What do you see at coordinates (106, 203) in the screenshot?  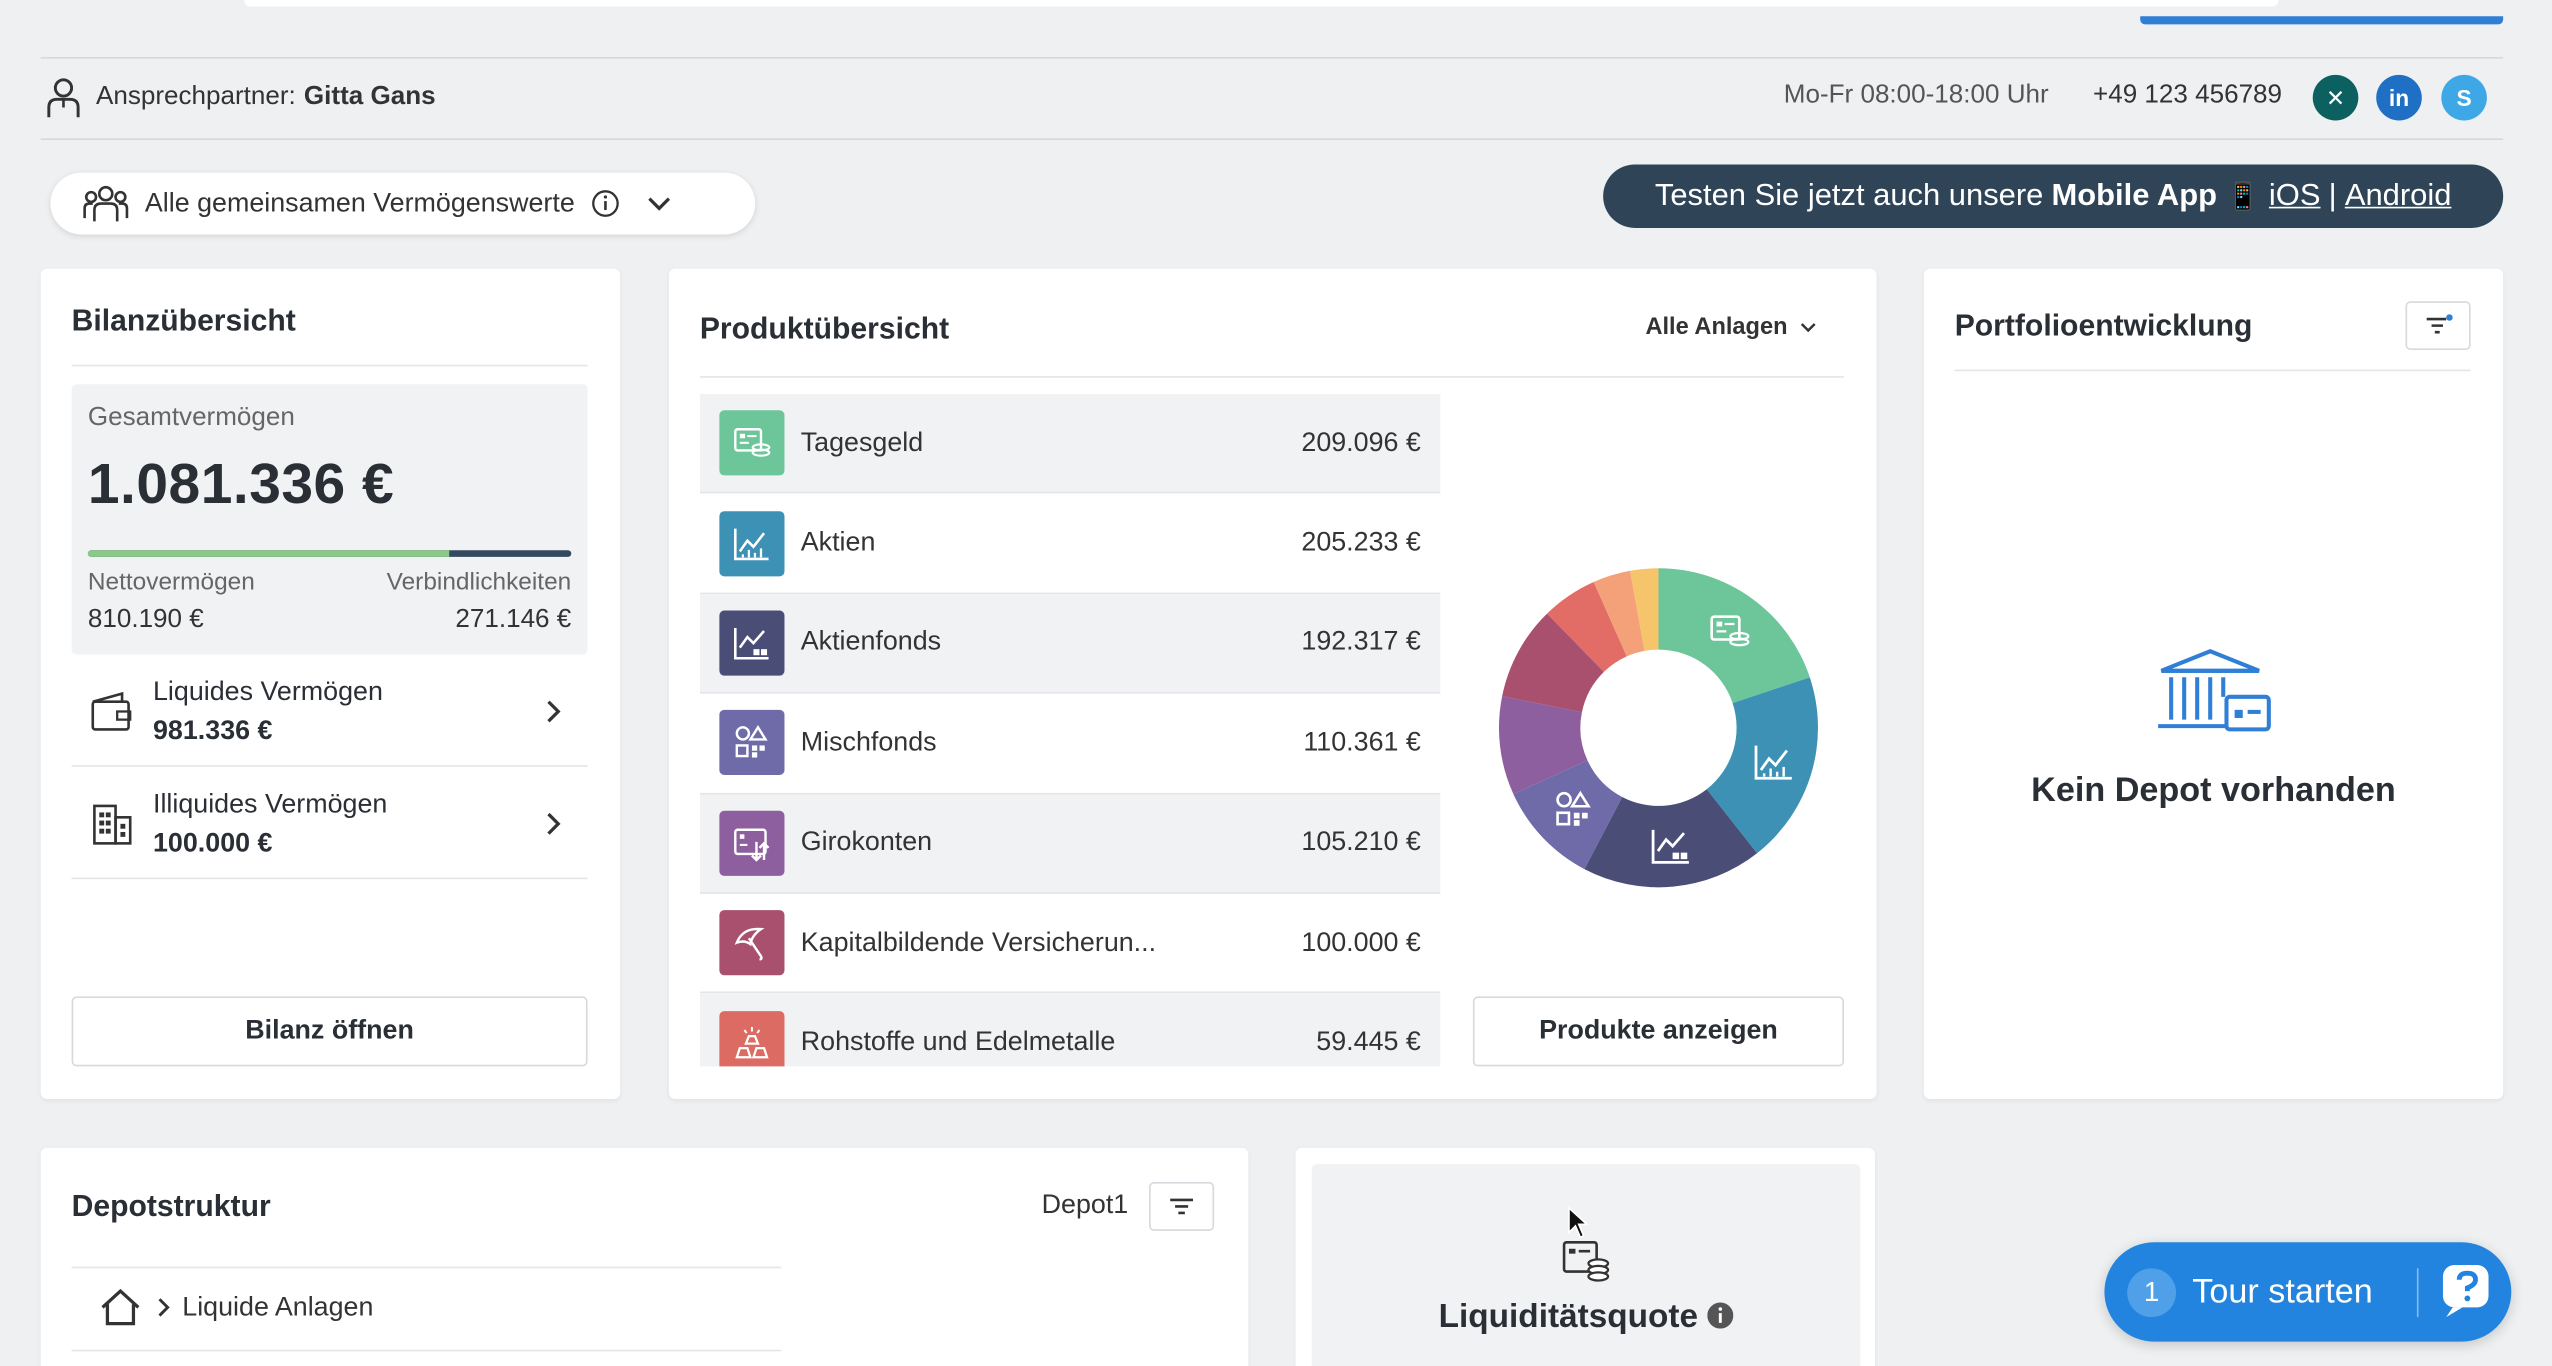 I see `group-icon` at bounding box center [106, 203].